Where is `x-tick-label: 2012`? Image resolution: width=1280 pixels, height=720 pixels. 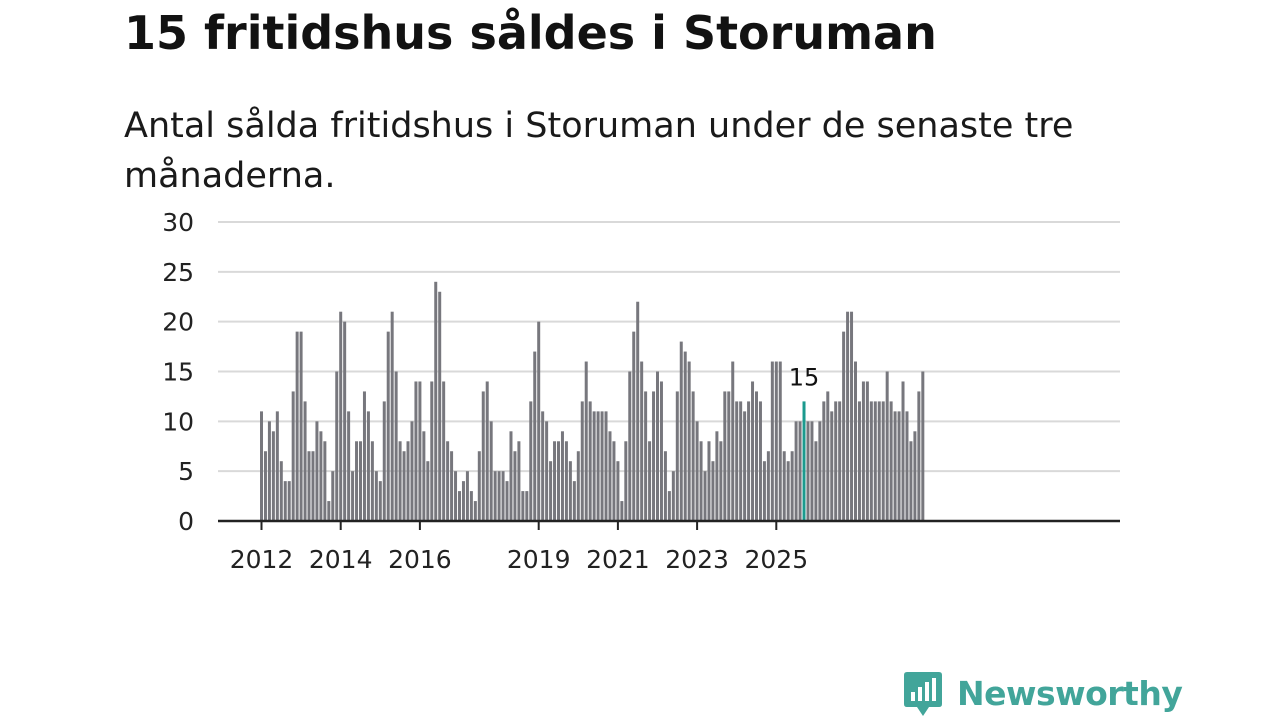
x-tick-label: 2012 is located at coordinates (262, 559).